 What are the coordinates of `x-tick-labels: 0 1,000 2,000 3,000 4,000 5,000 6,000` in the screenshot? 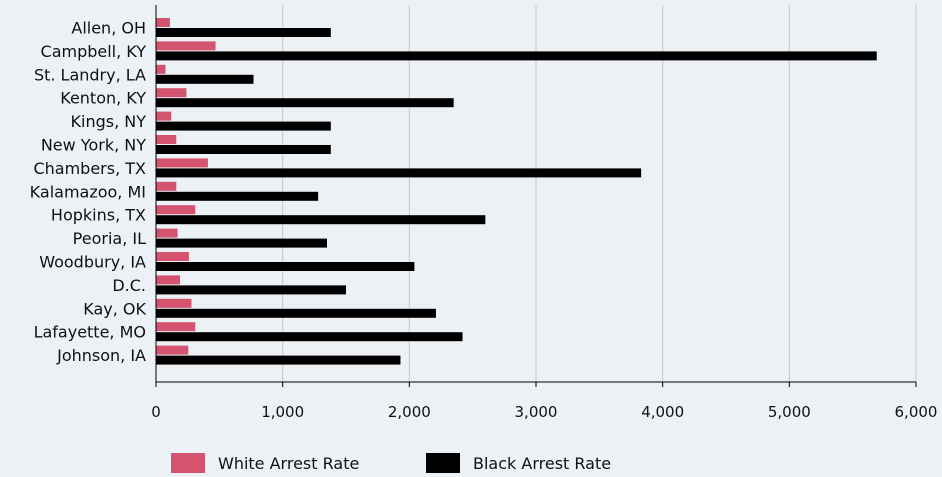 It's located at (544, 412).